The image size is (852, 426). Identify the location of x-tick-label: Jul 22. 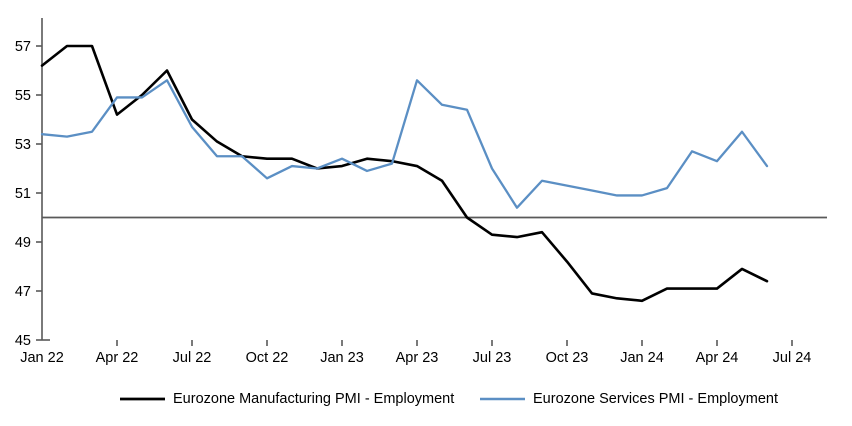
(192, 358).